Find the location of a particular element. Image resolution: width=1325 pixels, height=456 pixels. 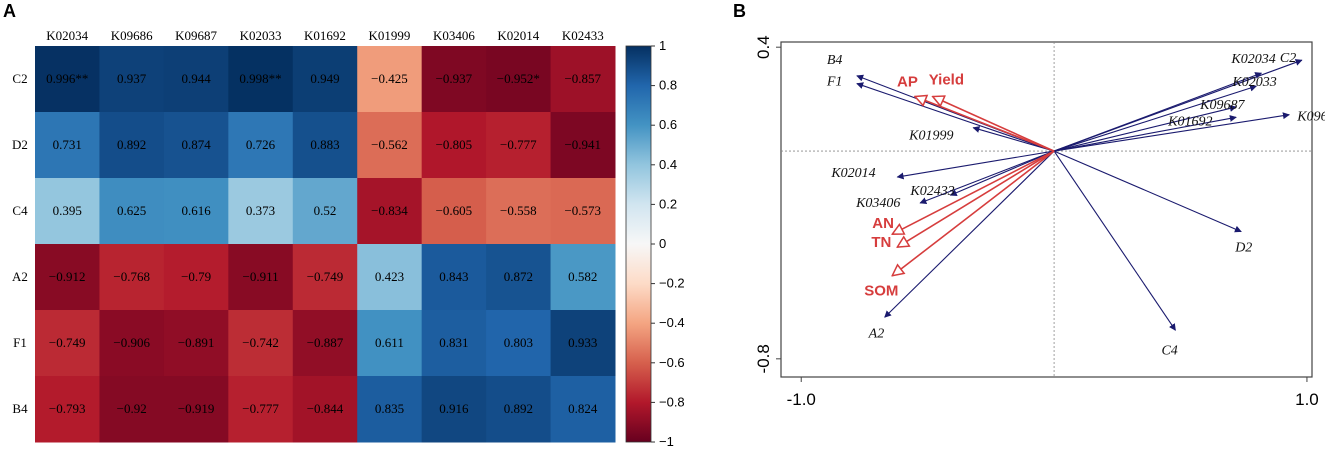

panel-label-b: B is located at coordinates (739, 11).